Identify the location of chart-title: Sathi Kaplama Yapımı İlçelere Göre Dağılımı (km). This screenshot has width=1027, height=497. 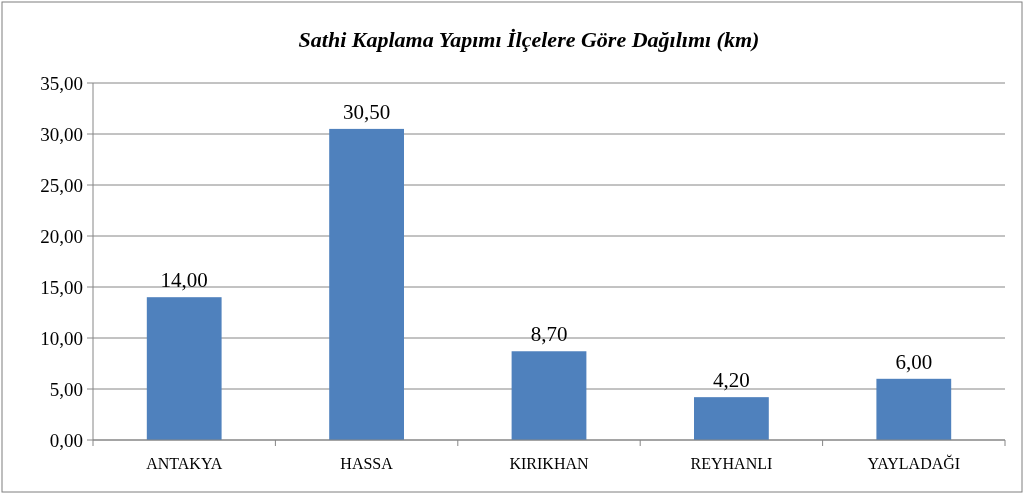
(529, 39).